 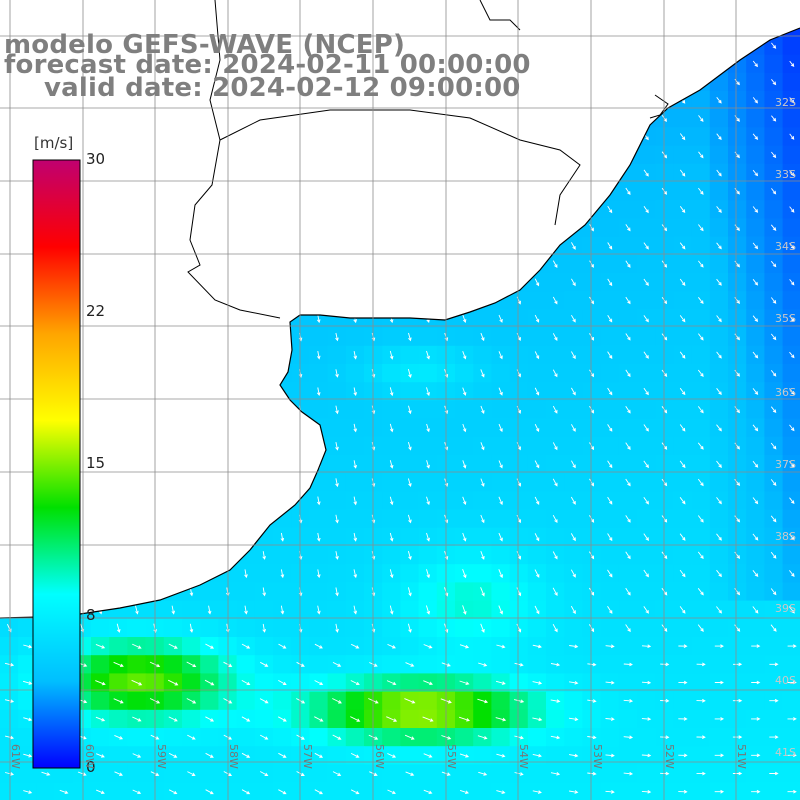 I want to click on lon-label-53w: 53W, so click(x=597, y=756).